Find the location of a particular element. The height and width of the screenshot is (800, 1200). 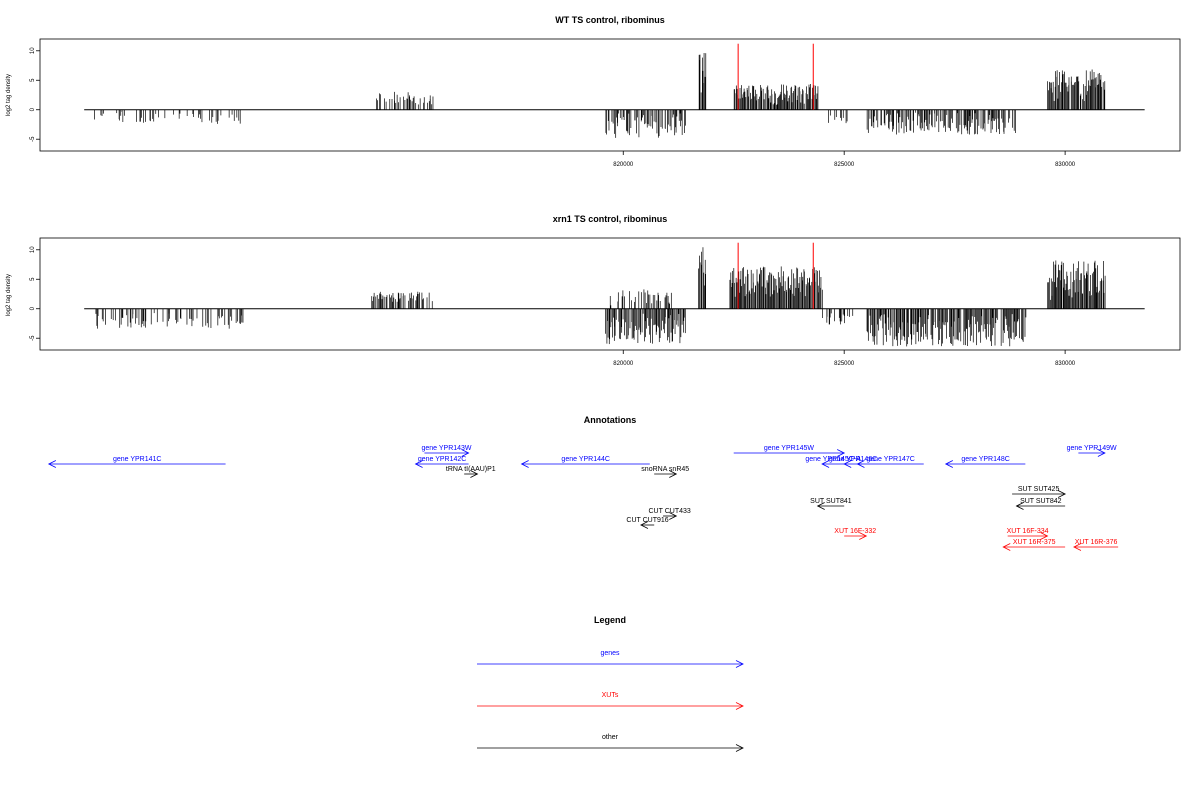

feature-label: XUT 16F-334 is located at coordinates (1028, 531).